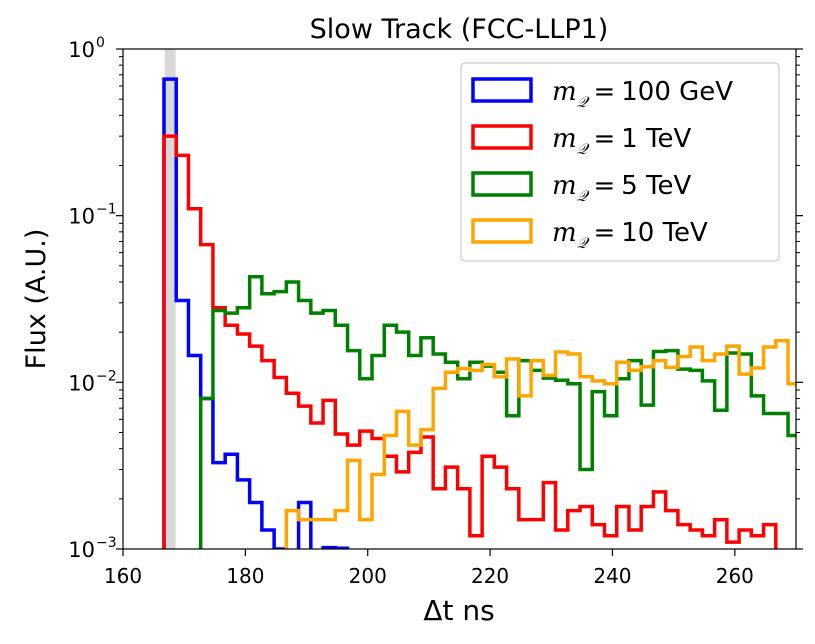 The height and width of the screenshot is (644, 815). I want to click on legend-label: m𝒬 = 1 TeV, so click(622, 141).